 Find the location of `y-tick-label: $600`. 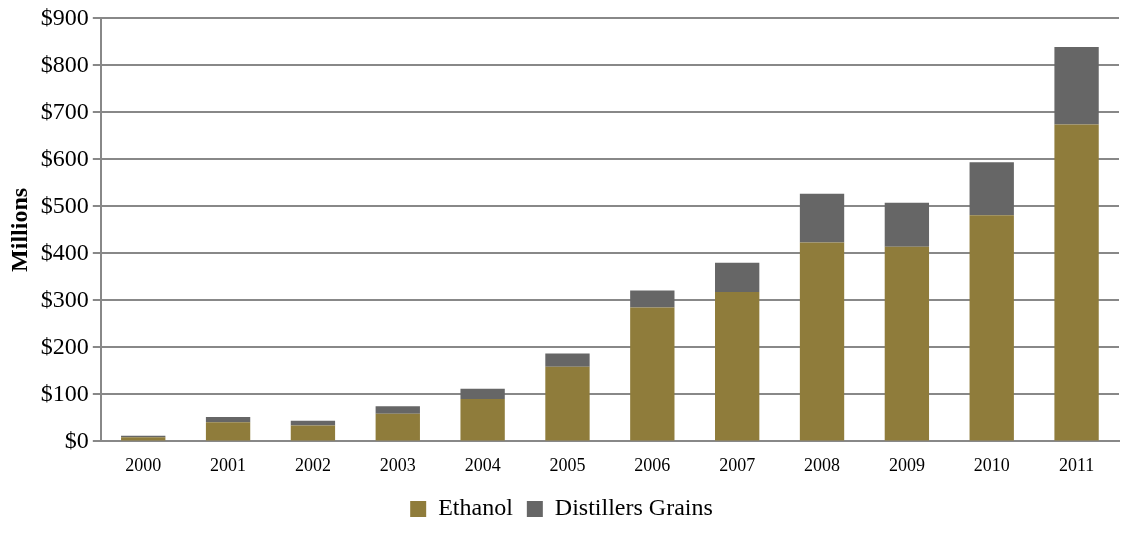

y-tick-label: $600 is located at coordinates (64, 157).